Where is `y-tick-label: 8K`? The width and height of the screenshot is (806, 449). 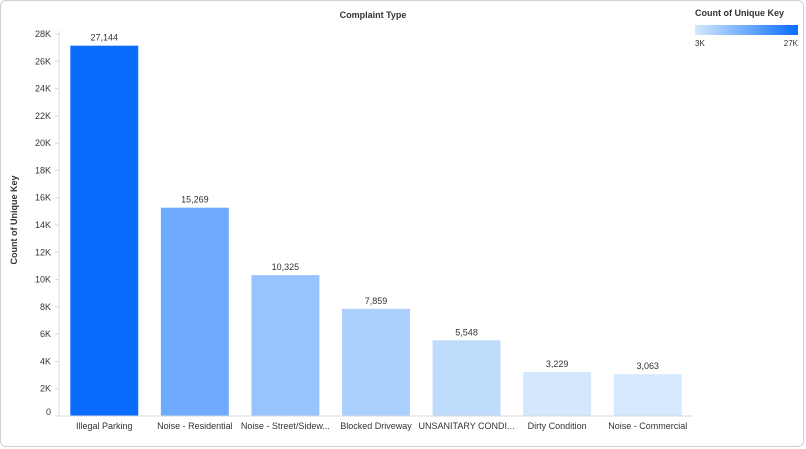
y-tick-label: 8K is located at coordinates (45, 307).